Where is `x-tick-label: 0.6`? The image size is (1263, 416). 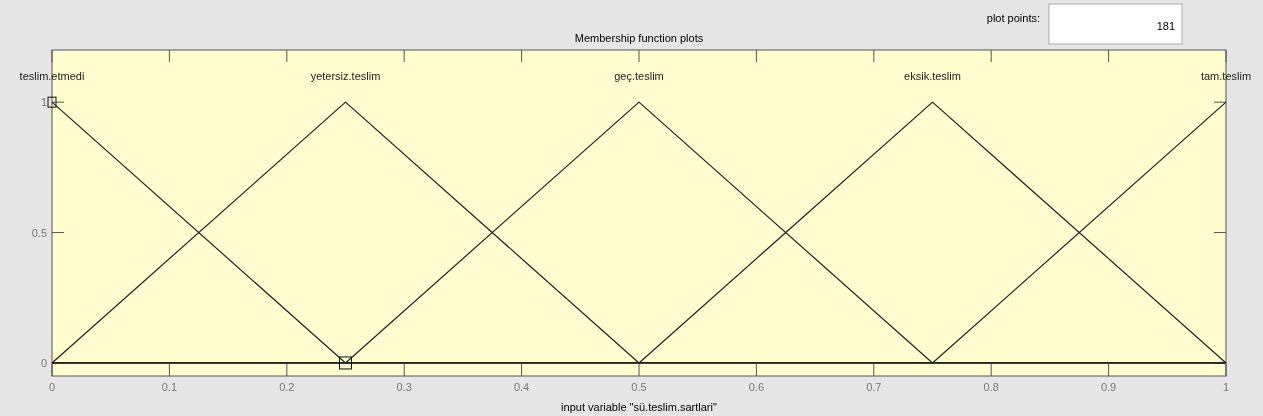
x-tick-label: 0.6 is located at coordinates (756, 387).